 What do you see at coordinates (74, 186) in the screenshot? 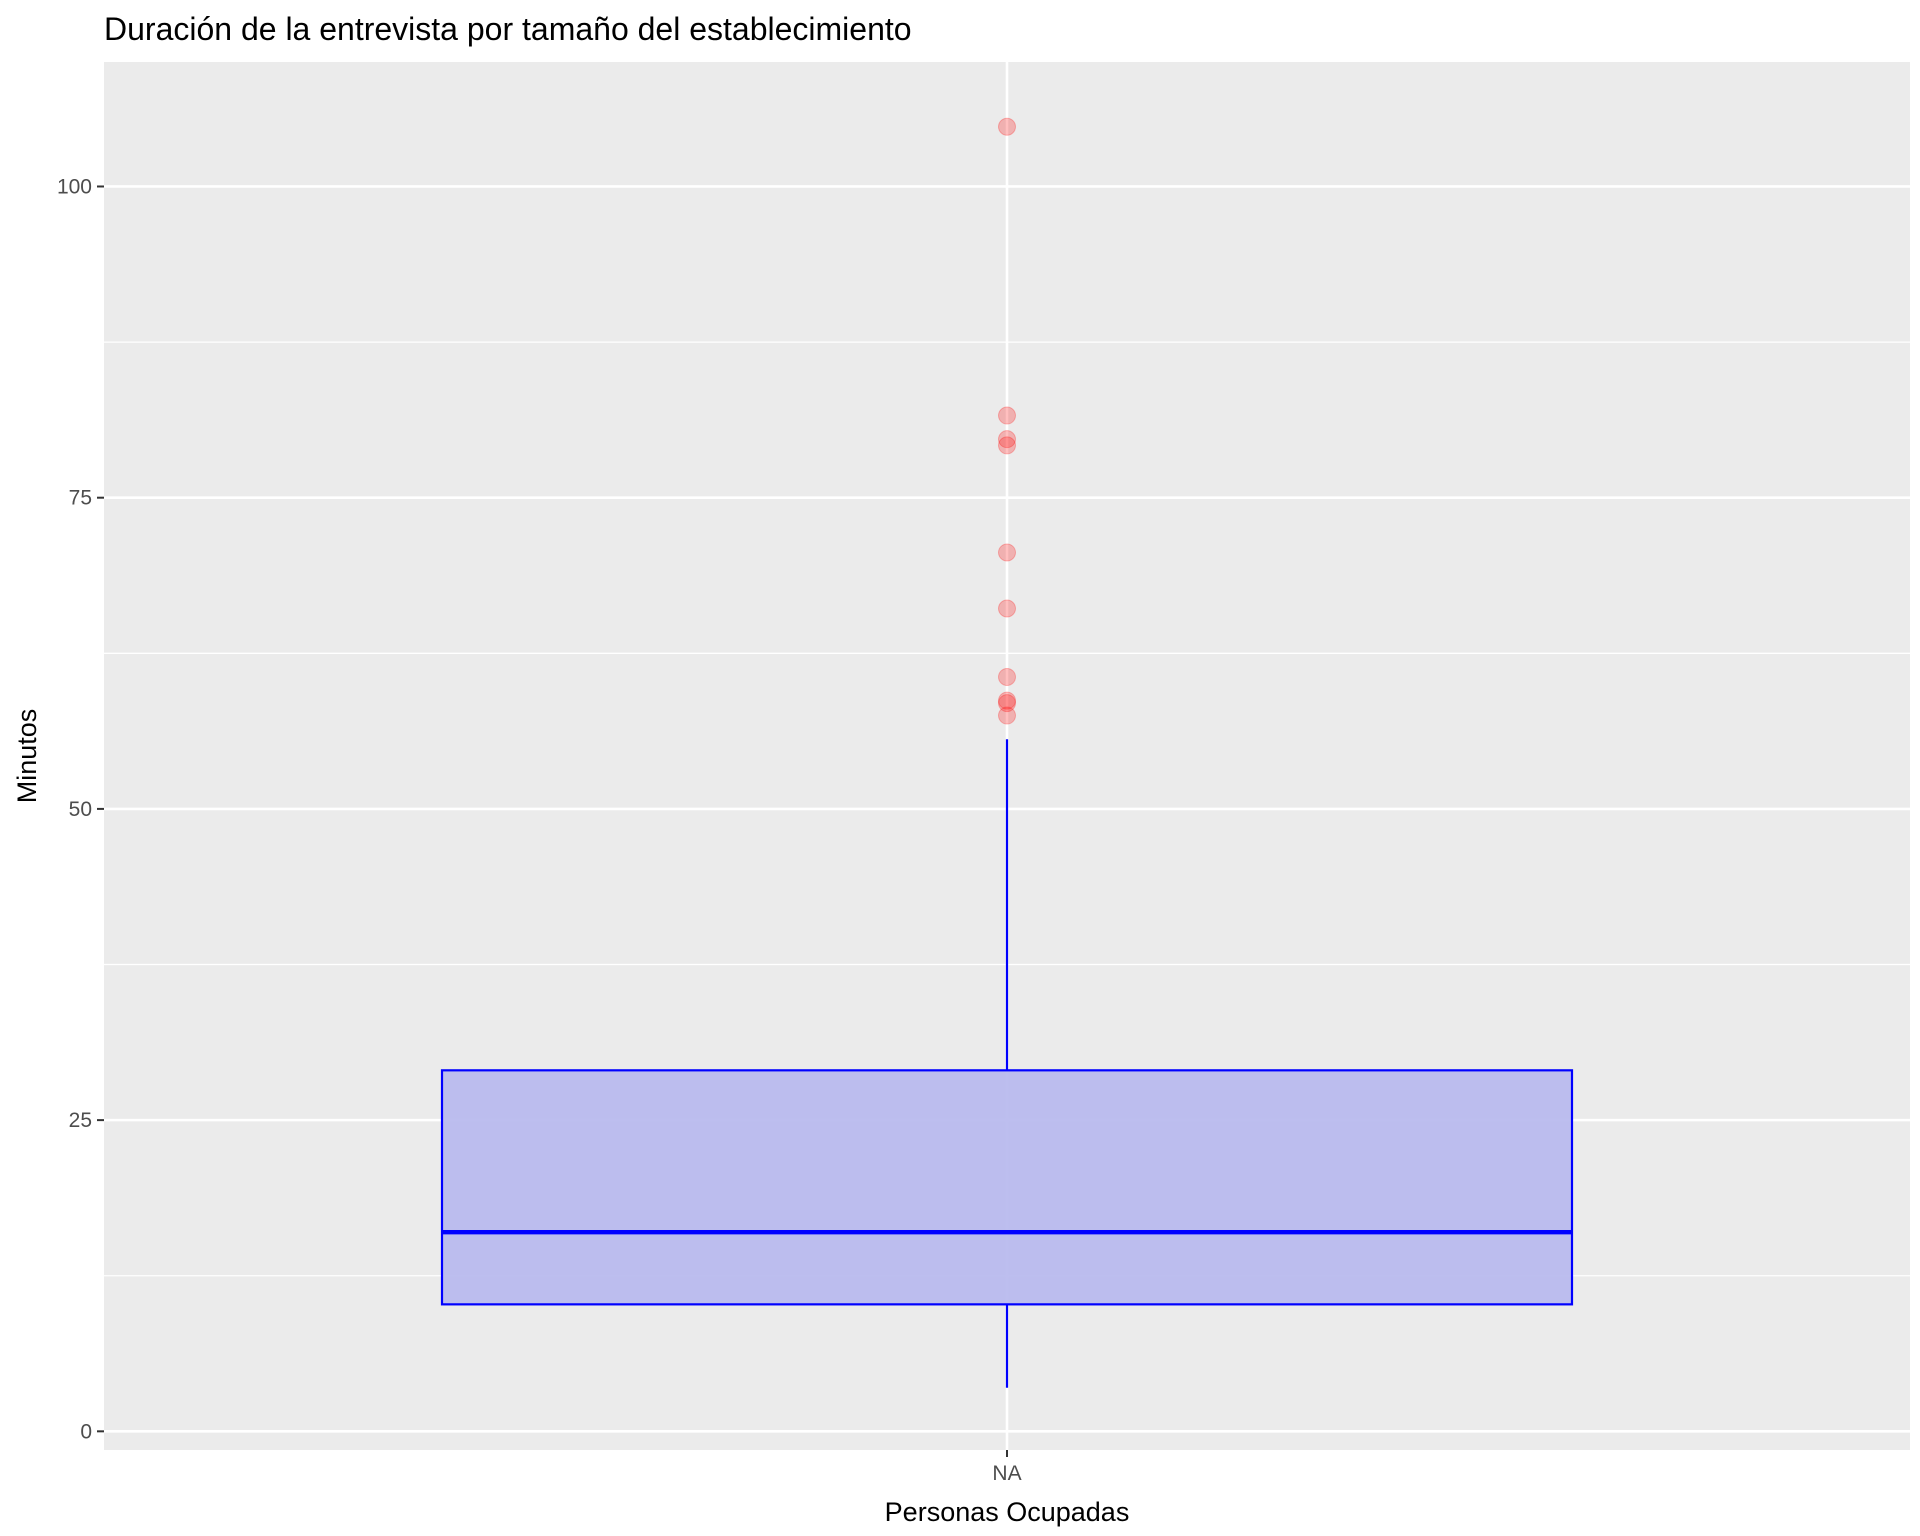
I see `y-tick-label: 100` at bounding box center [74, 186].